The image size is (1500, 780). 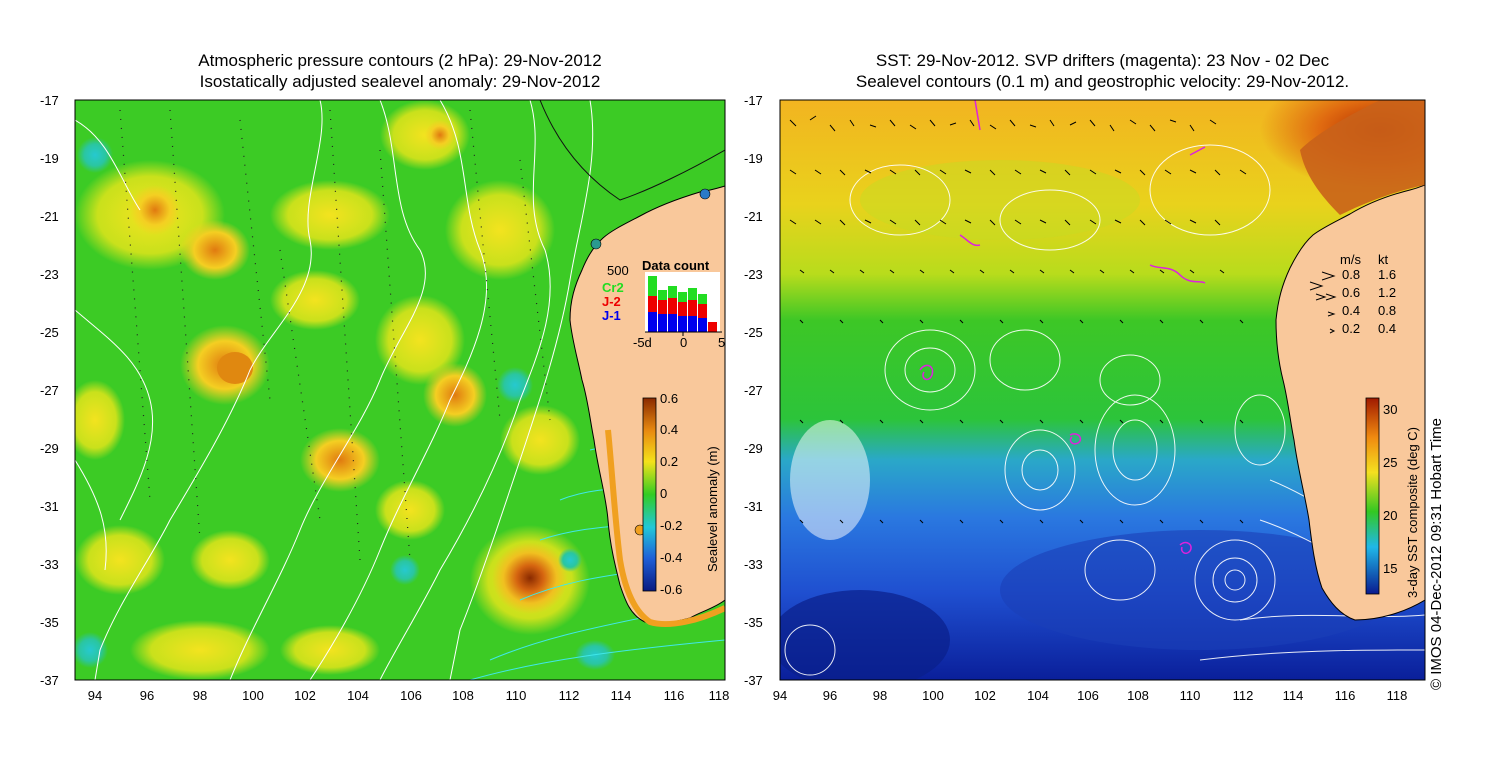 I want to click on left-xtick: 100, so click(x=253, y=695).